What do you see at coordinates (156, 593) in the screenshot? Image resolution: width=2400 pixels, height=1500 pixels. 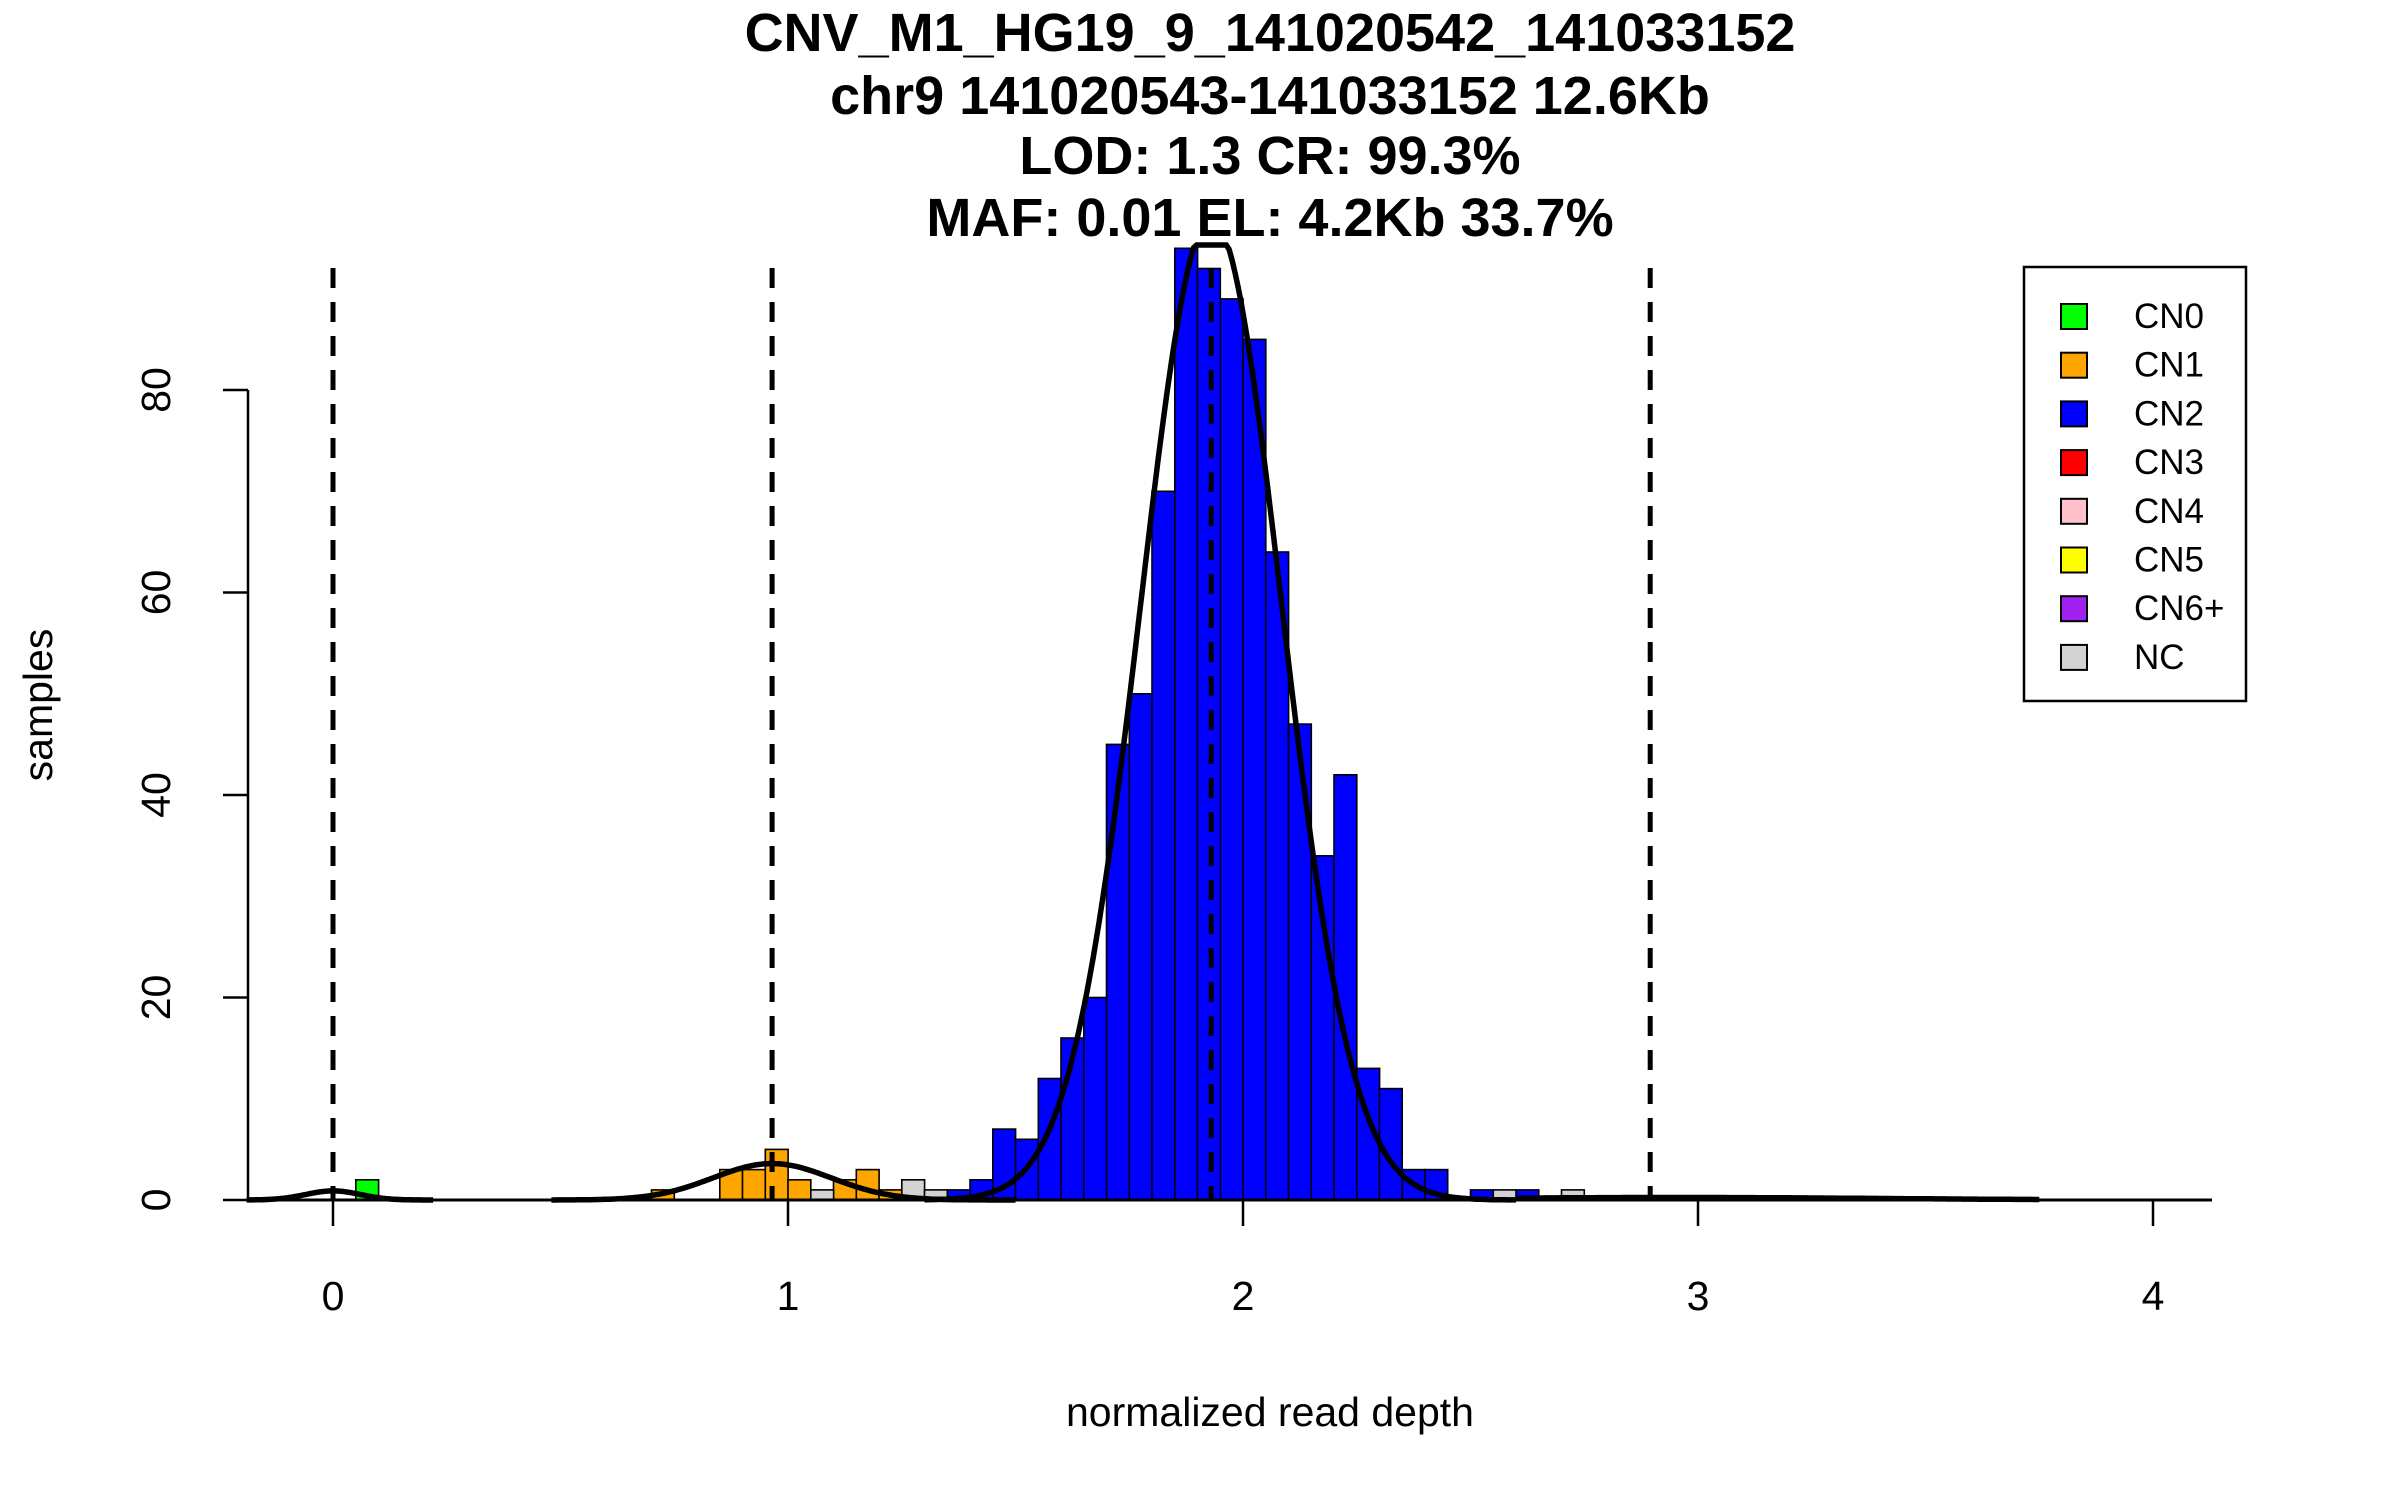 I see `y-tick-label: 60` at bounding box center [156, 593].